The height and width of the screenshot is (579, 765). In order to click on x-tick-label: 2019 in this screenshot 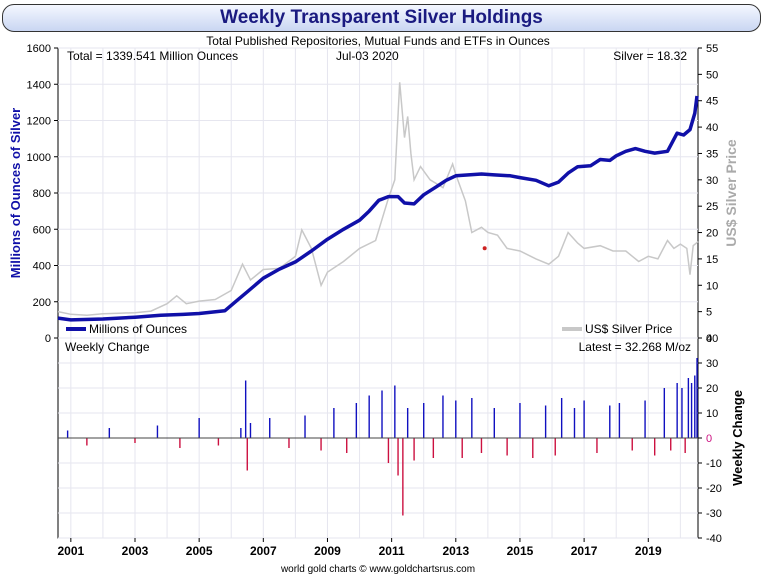, I will do `click(648, 551)`.